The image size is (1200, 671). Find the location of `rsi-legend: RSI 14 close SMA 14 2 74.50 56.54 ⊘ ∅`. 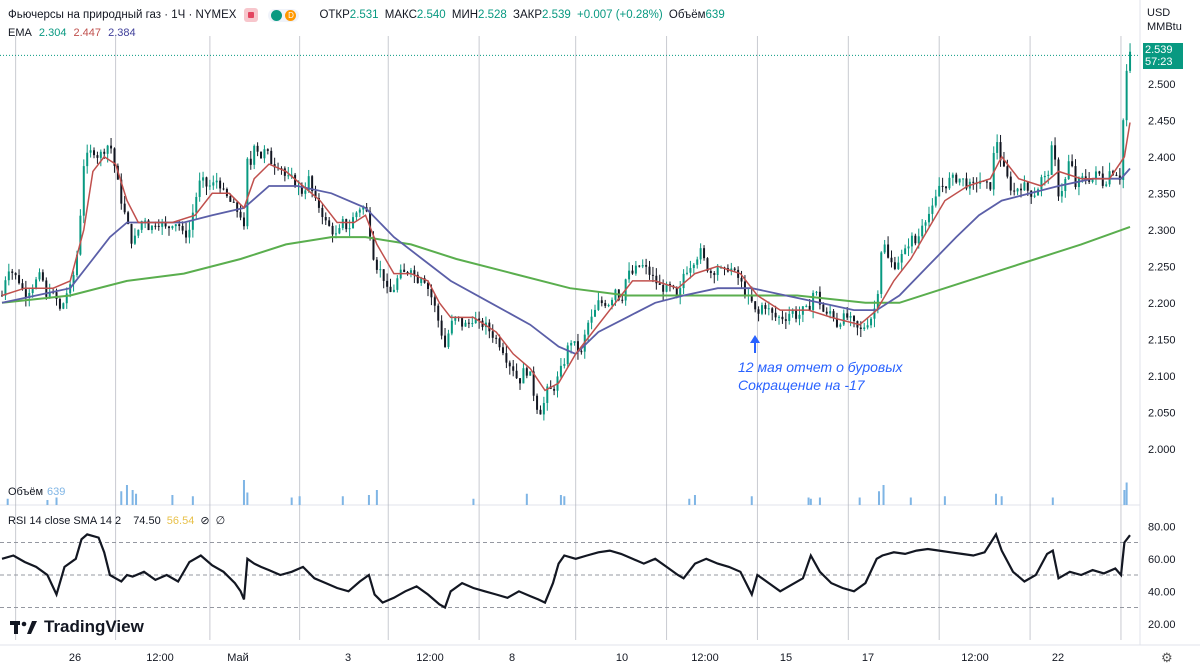

rsi-legend: RSI 14 close SMA 14 2 74.50 56.54 ⊘ ∅ is located at coordinates (118, 520).